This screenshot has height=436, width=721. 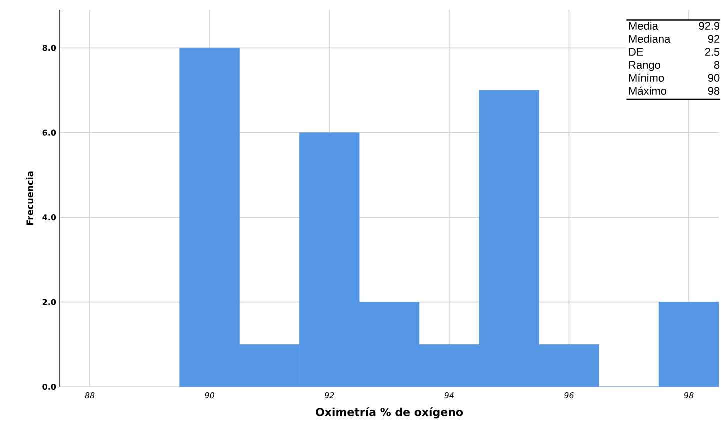 I want to click on y-tick-label: 4.0, so click(x=49, y=217).